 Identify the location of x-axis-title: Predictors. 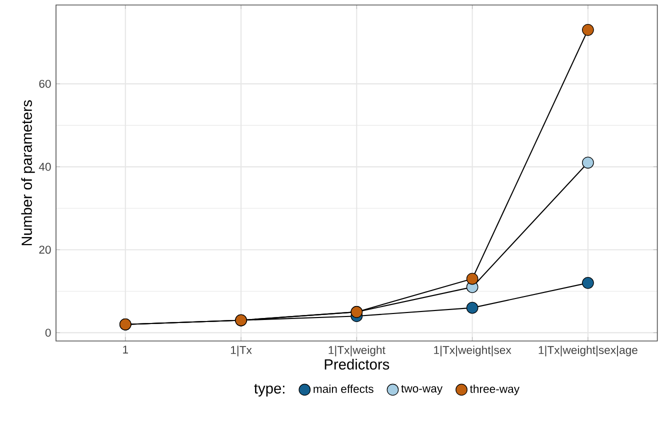
(357, 364).